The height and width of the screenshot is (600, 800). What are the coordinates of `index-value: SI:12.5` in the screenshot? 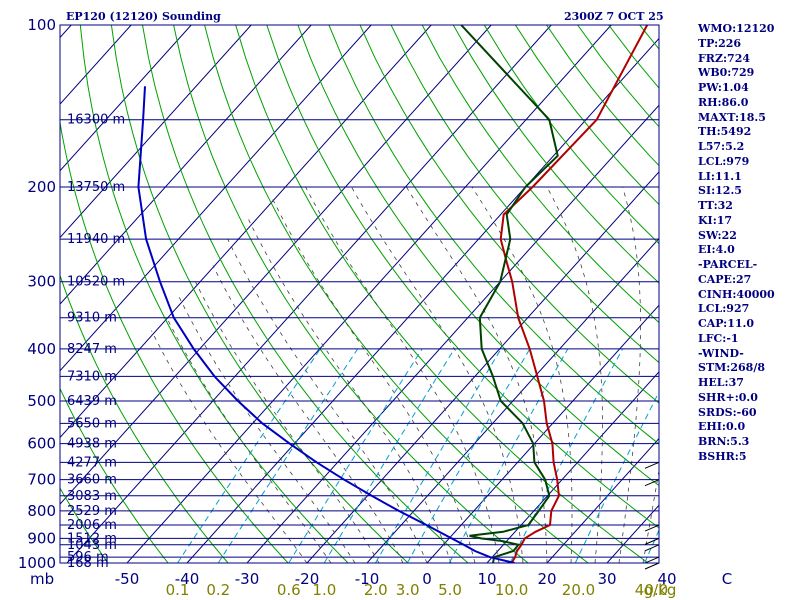 It's located at (720, 191).